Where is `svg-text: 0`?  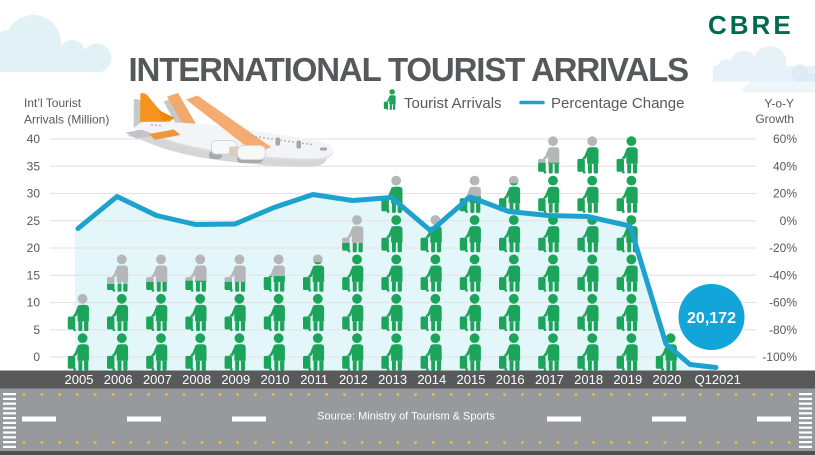
svg-text: 0 is located at coordinates (36, 357).